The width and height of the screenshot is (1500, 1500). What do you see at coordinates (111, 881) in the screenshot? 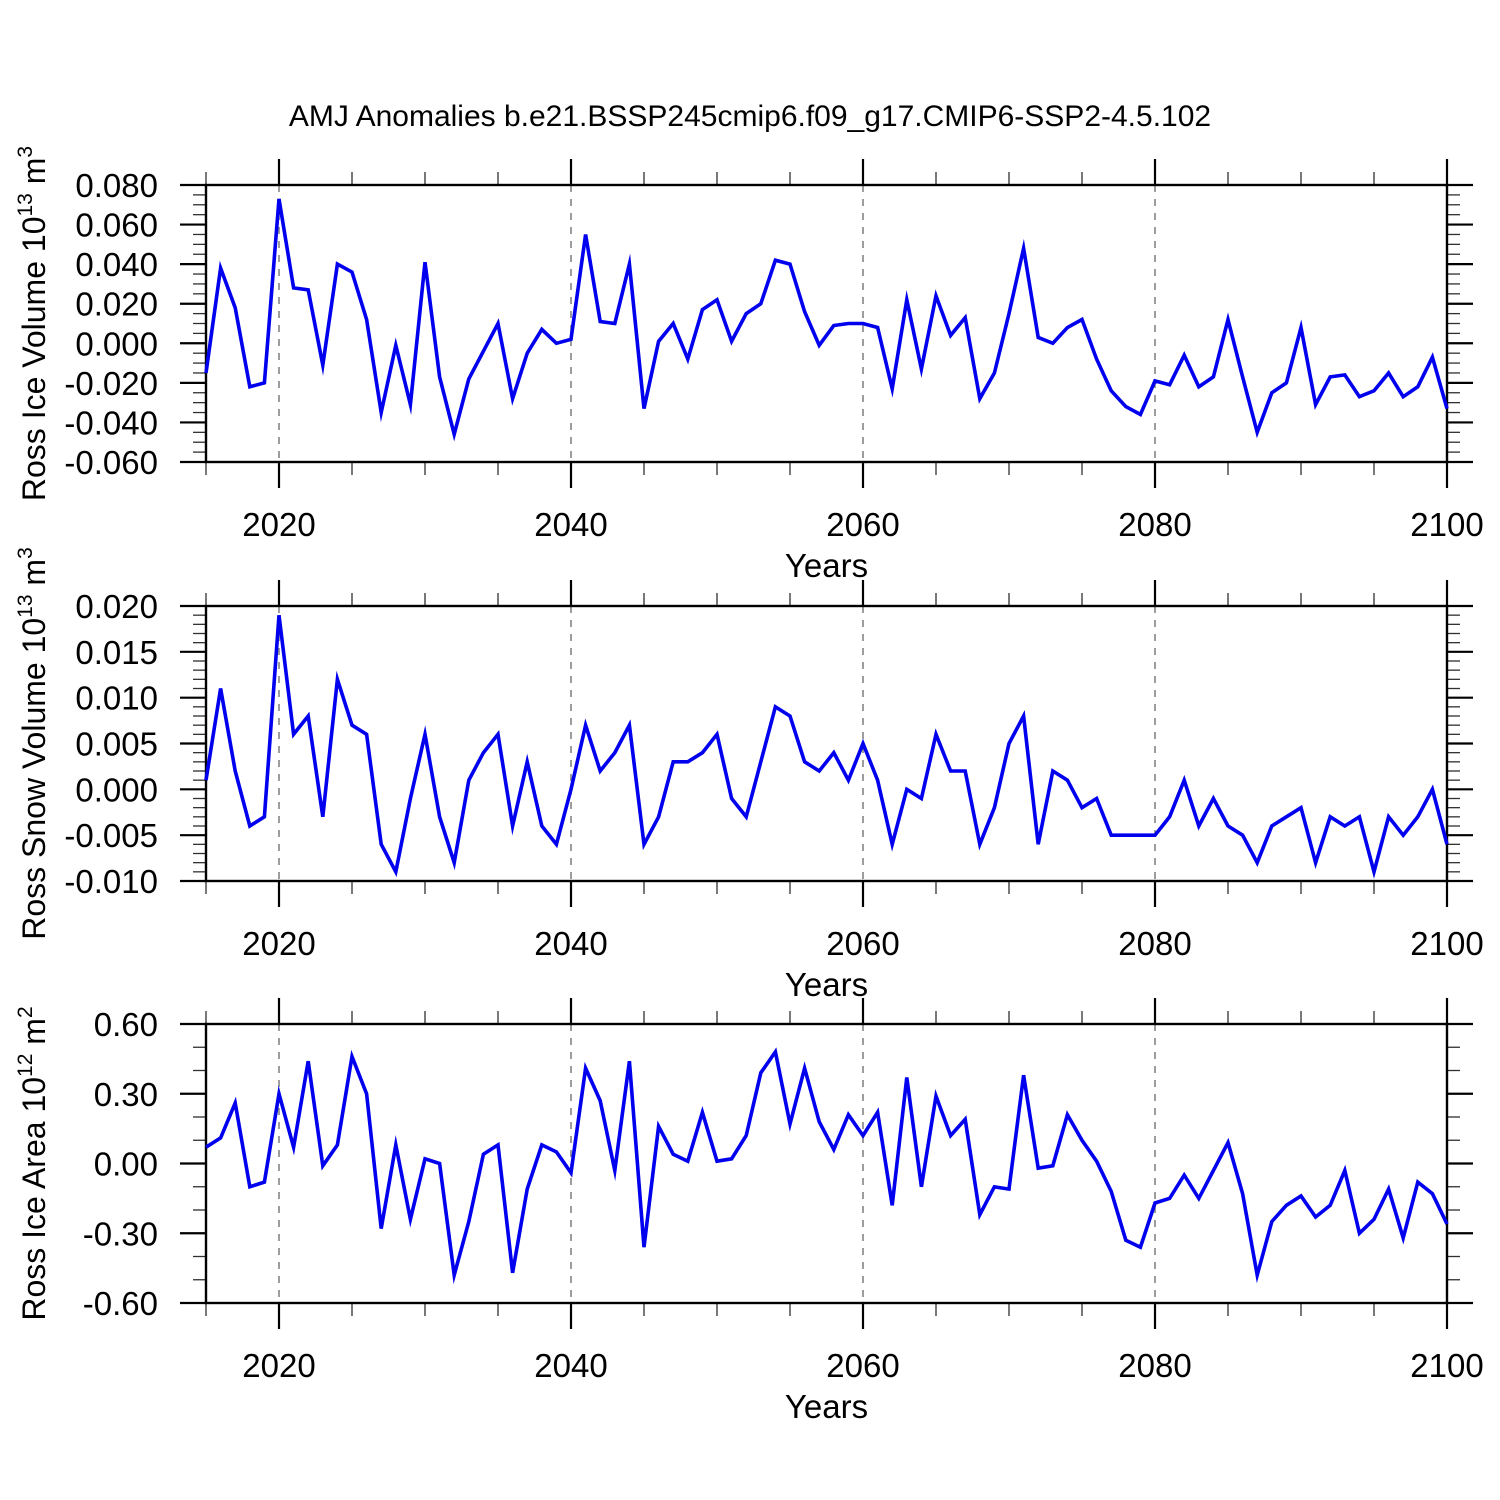
I see `y-tick-label: -0.010` at bounding box center [111, 881].